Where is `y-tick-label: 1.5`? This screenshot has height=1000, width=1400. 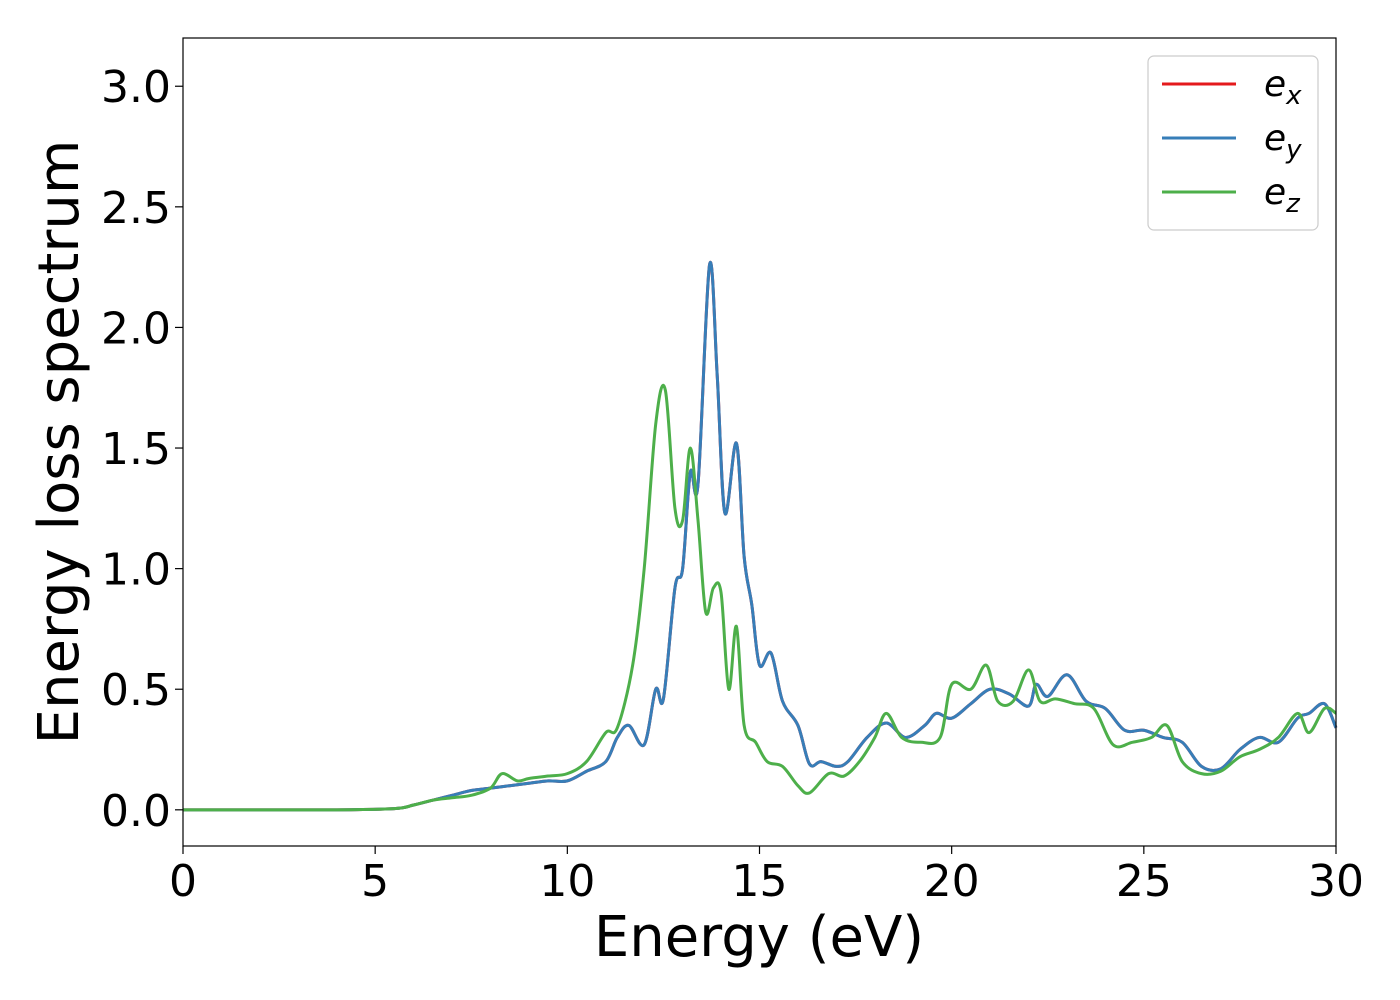 y-tick-label: 1.5 is located at coordinates (136, 449).